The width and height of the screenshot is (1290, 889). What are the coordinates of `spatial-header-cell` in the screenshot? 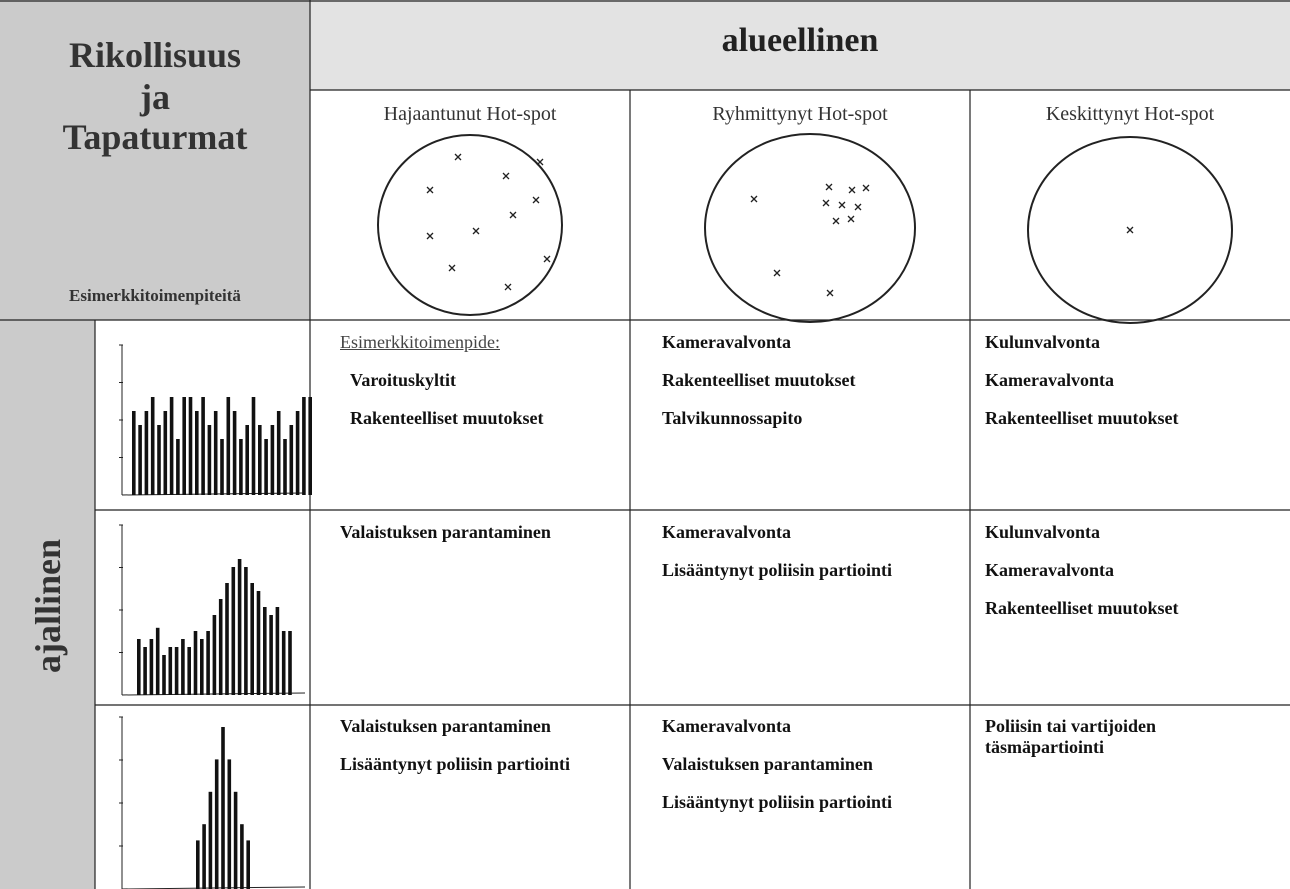 It's located at (800, 45).